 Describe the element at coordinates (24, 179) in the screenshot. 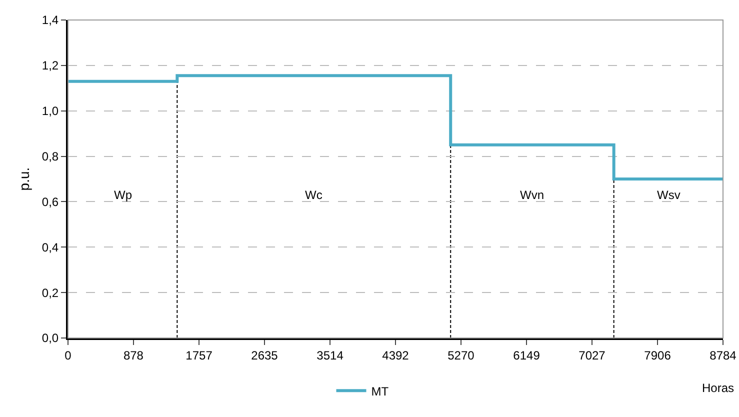

I see `y-axis-title: p.u.` at that location.